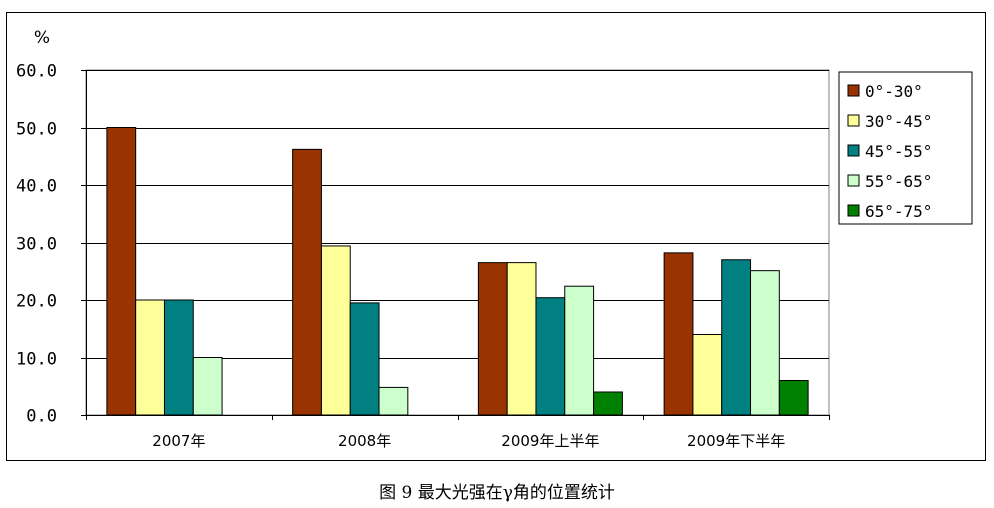 This screenshot has height=508, width=994. What do you see at coordinates (36, 187) in the screenshot?
I see `y-tick-label: 40.0` at bounding box center [36, 187].